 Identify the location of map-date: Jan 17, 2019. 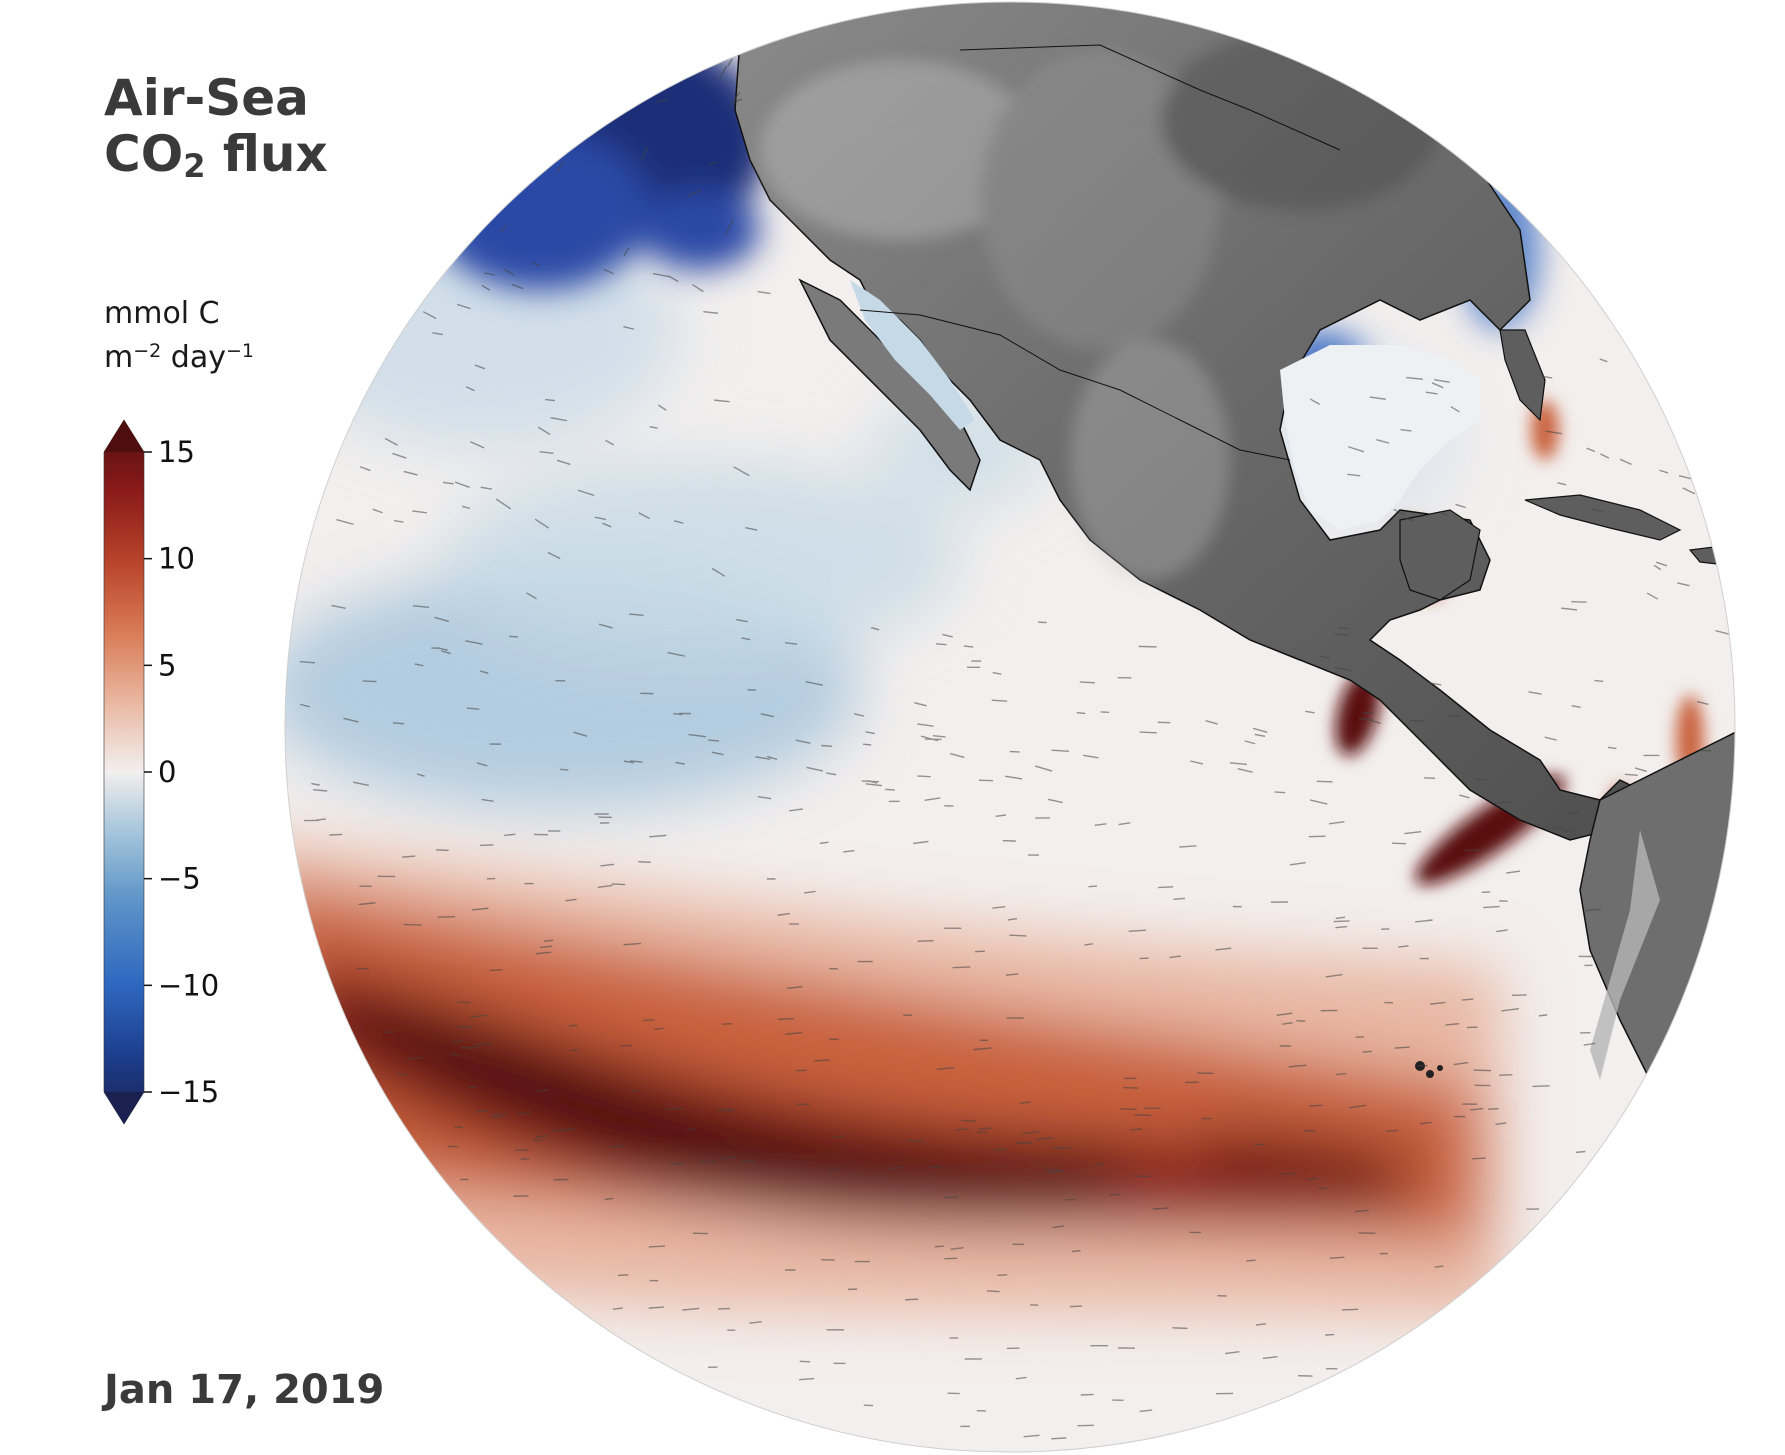
(244, 1390).